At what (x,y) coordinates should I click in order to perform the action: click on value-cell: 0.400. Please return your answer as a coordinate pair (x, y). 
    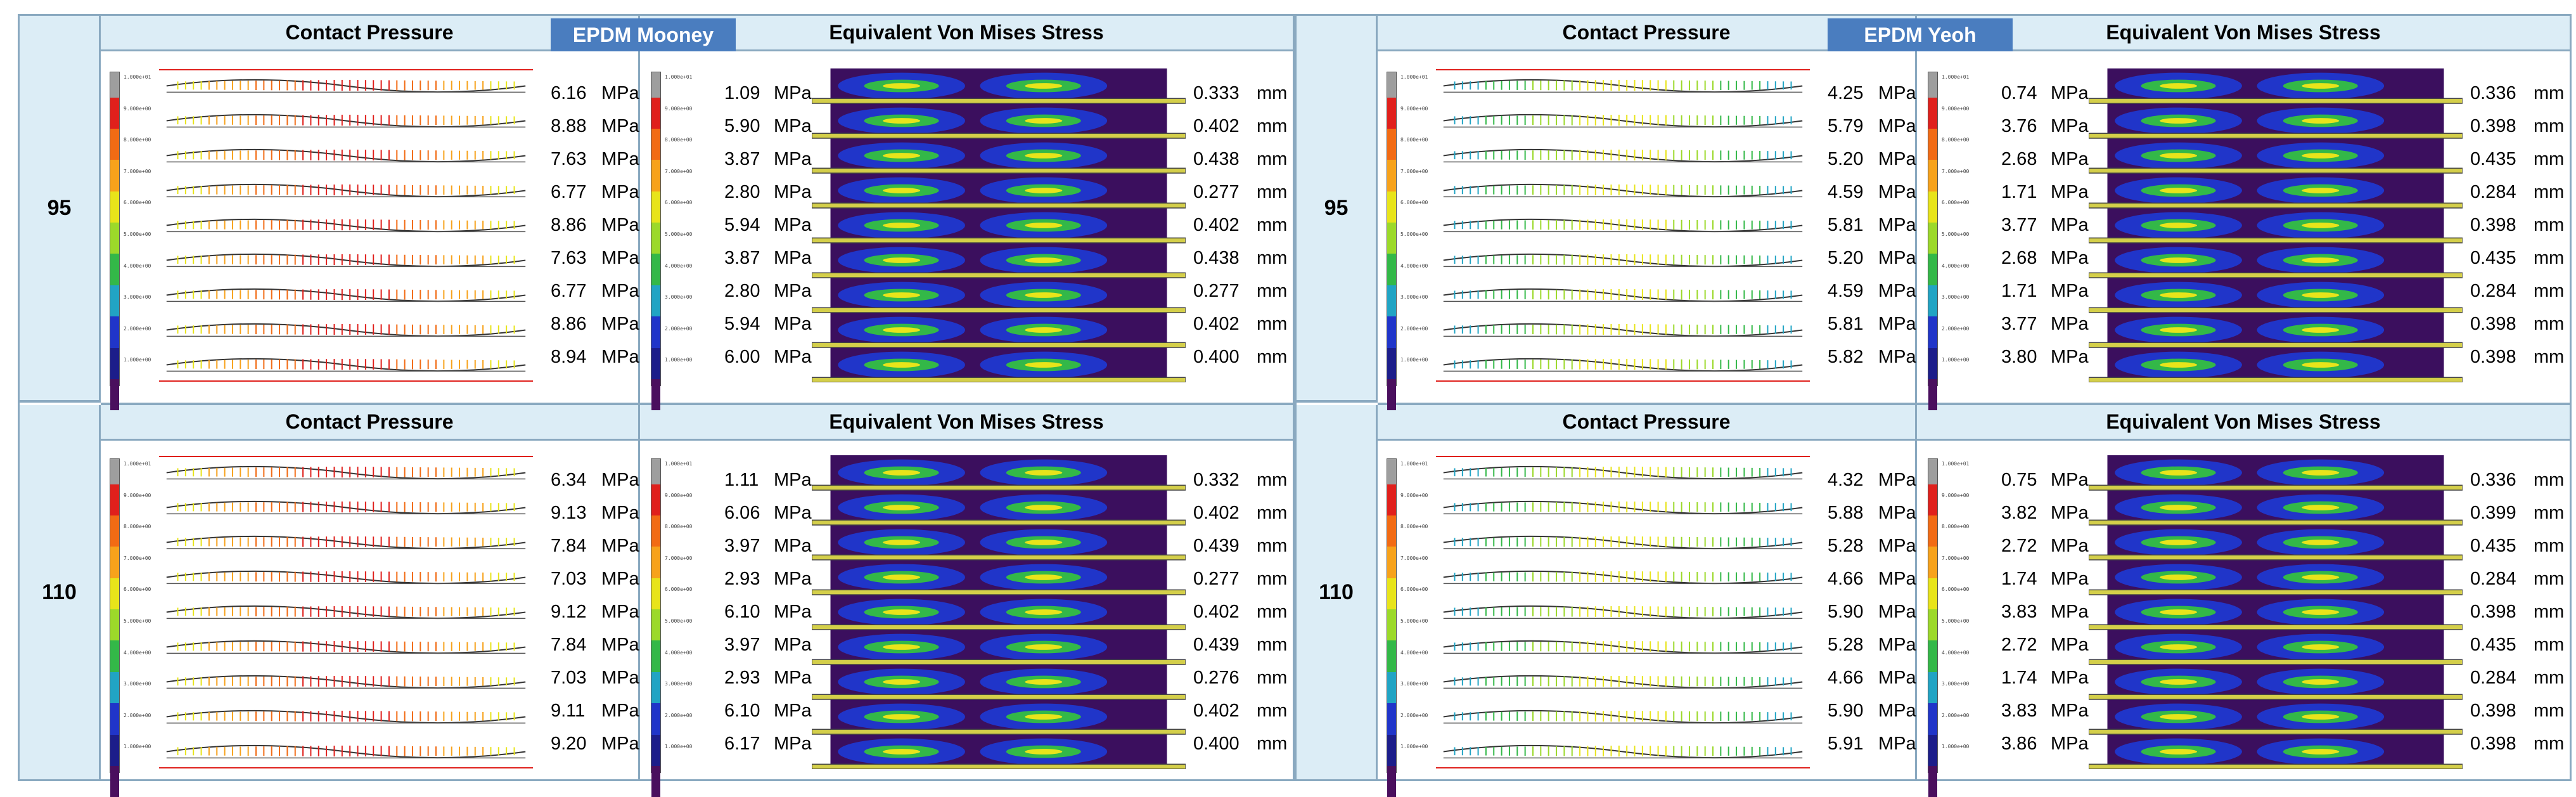
    Looking at the image, I should click on (1216, 357).